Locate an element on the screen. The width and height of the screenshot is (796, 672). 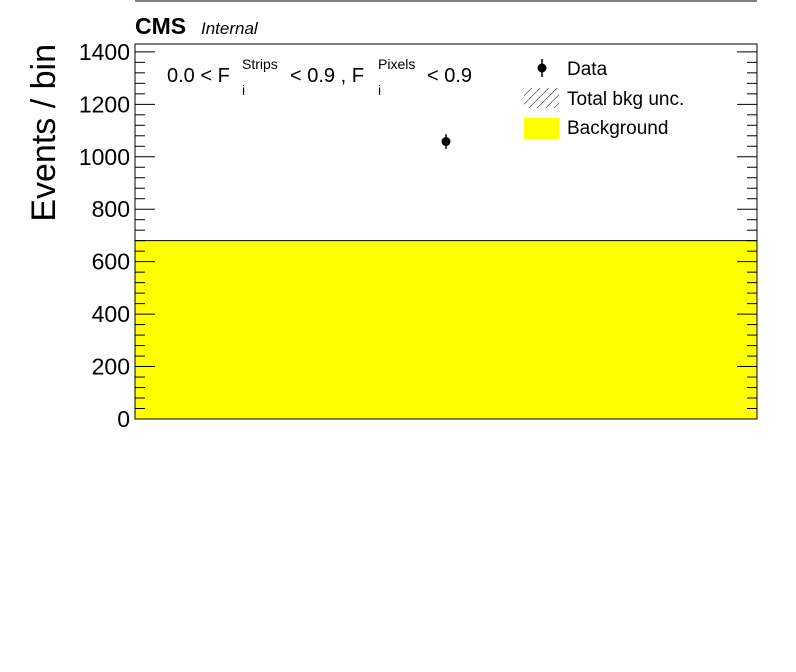
data-point is located at coordinates (446, 142).